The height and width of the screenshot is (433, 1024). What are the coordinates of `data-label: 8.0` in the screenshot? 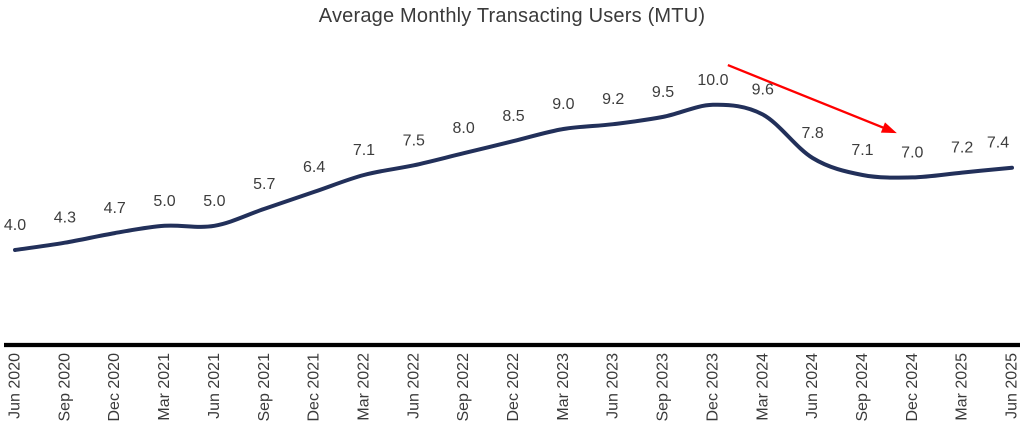 It's located at (464, 128).